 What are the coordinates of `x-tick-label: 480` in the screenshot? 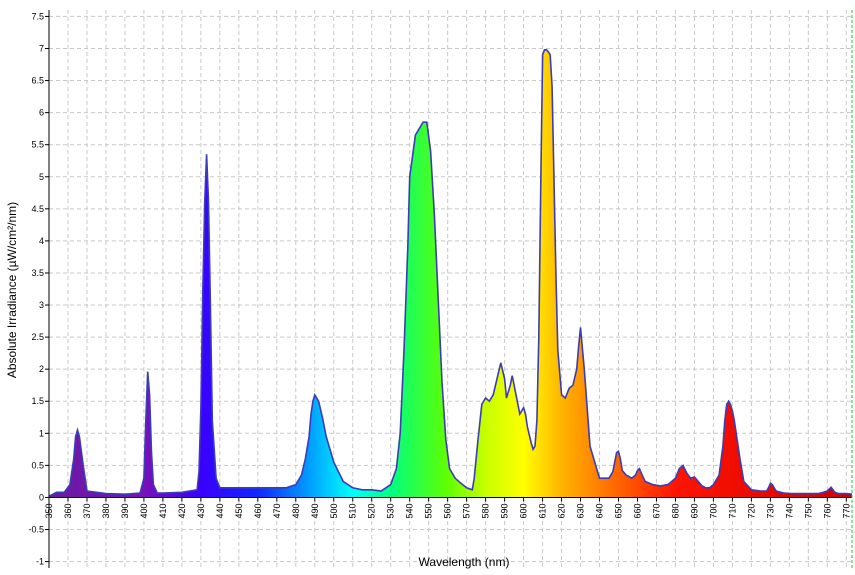 It's located at (296, 510).